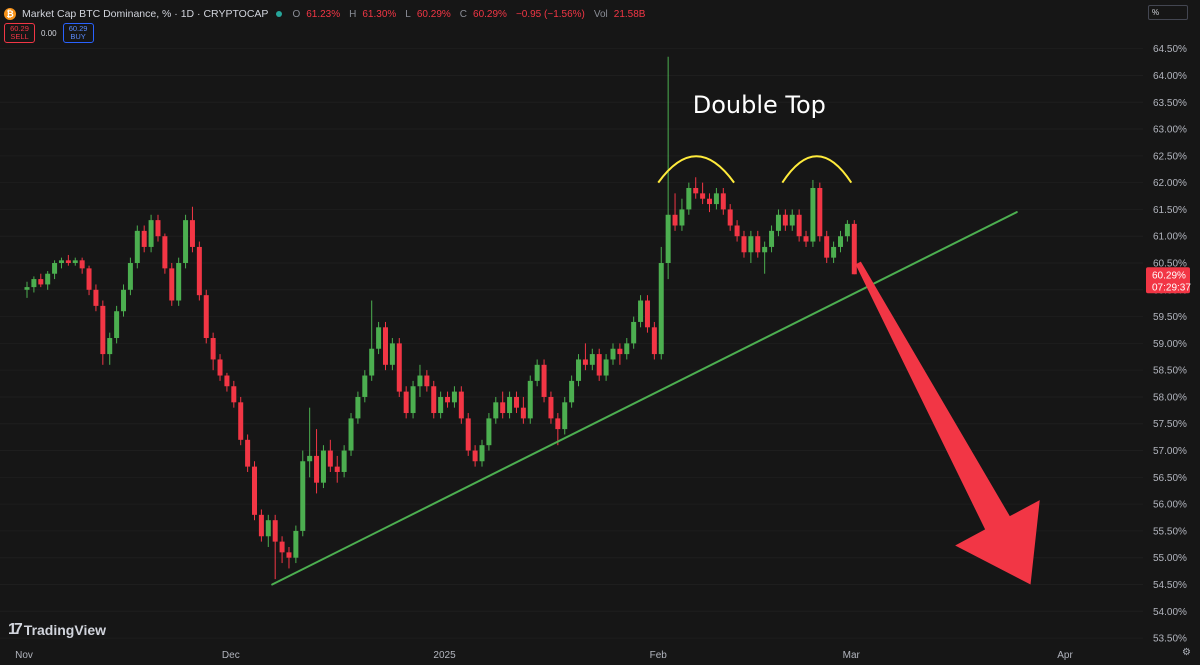 This screenshot has width=1200, height=665. Describe the element at coordinates (1170, 585) in the screenshot. I see `y-tick-label: 54.50%` at that location.